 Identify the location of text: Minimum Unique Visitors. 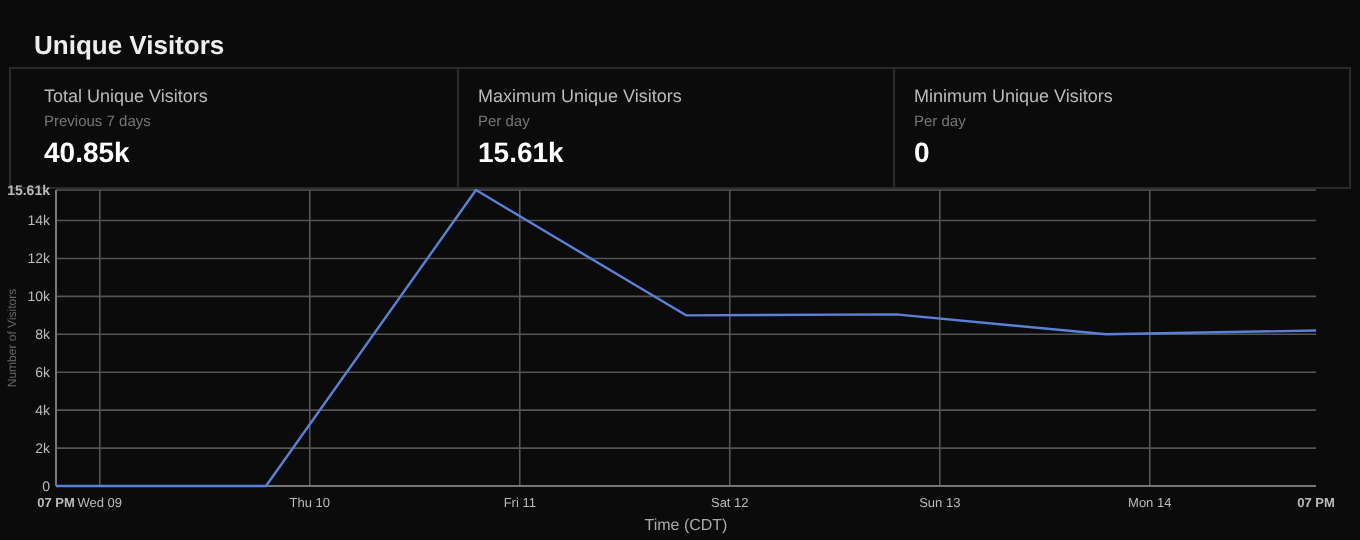
(1014, 96).